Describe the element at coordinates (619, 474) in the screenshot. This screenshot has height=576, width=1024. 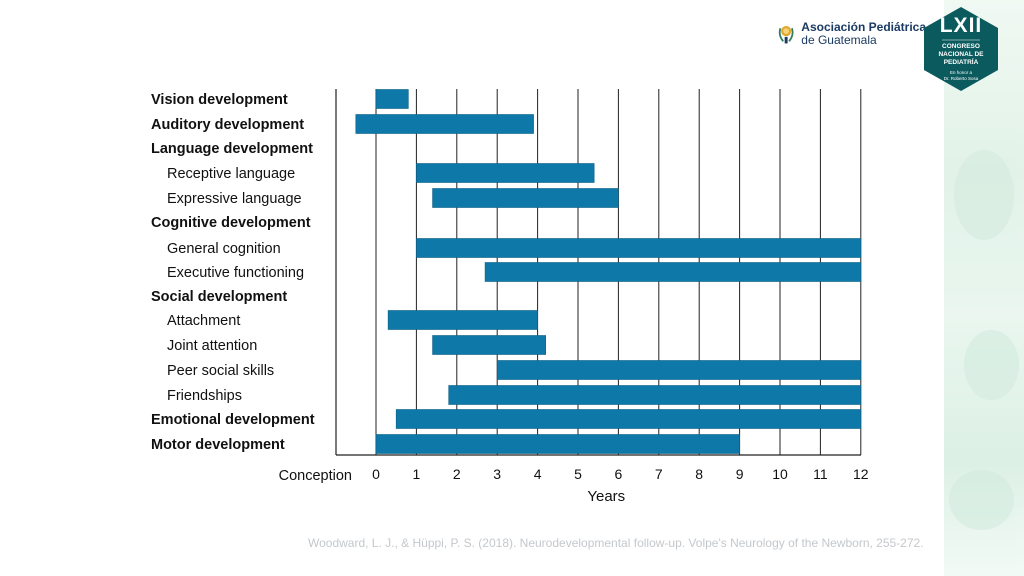
I see `x-tick-label: 6` at that location.